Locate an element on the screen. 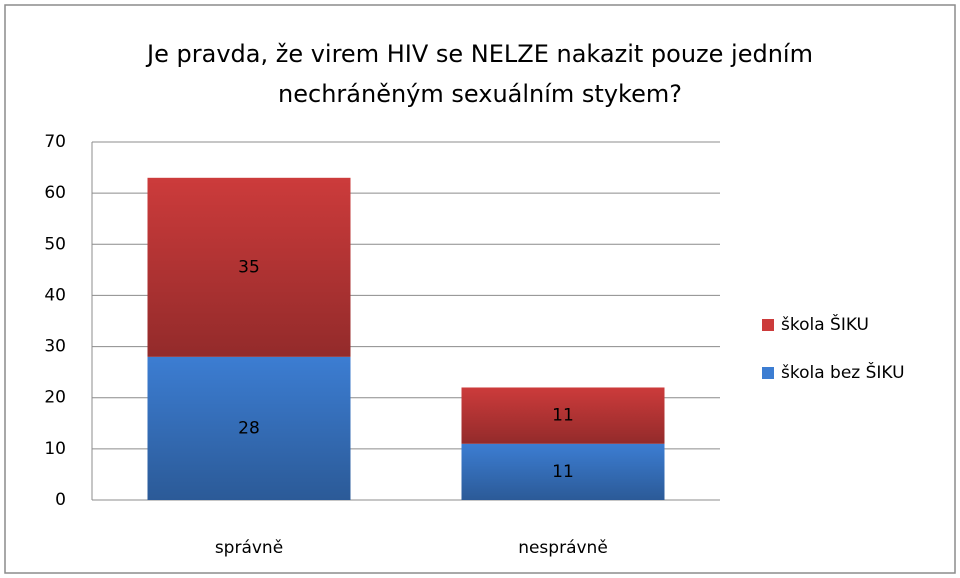 The image size is (960, 578). x-tick-label: nesprávně is located at coordinates (563, 548).